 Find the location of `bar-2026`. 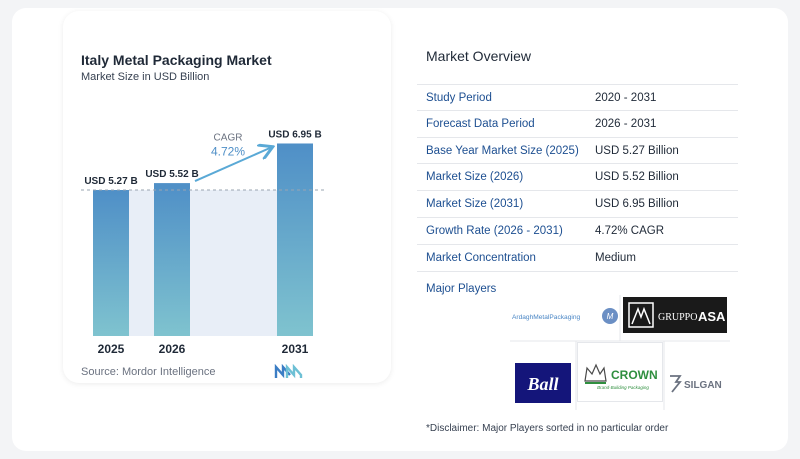

bar-2026 is located at coordinates (172, 259).